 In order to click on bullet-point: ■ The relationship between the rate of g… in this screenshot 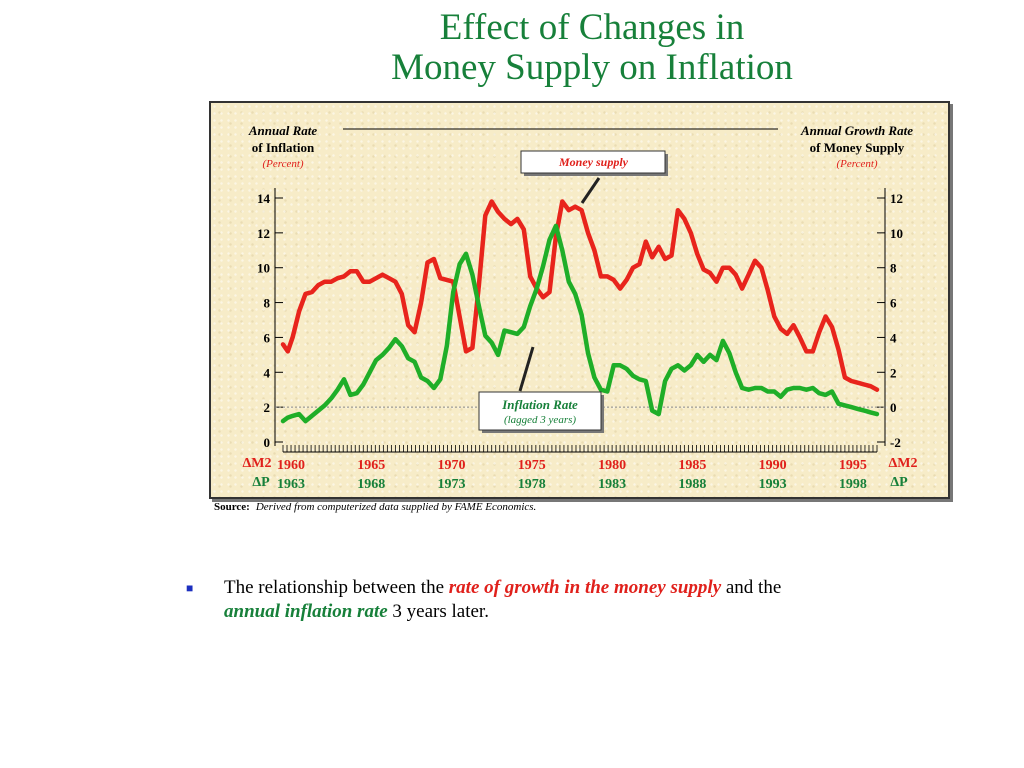, I will do `click(596, 600)`.